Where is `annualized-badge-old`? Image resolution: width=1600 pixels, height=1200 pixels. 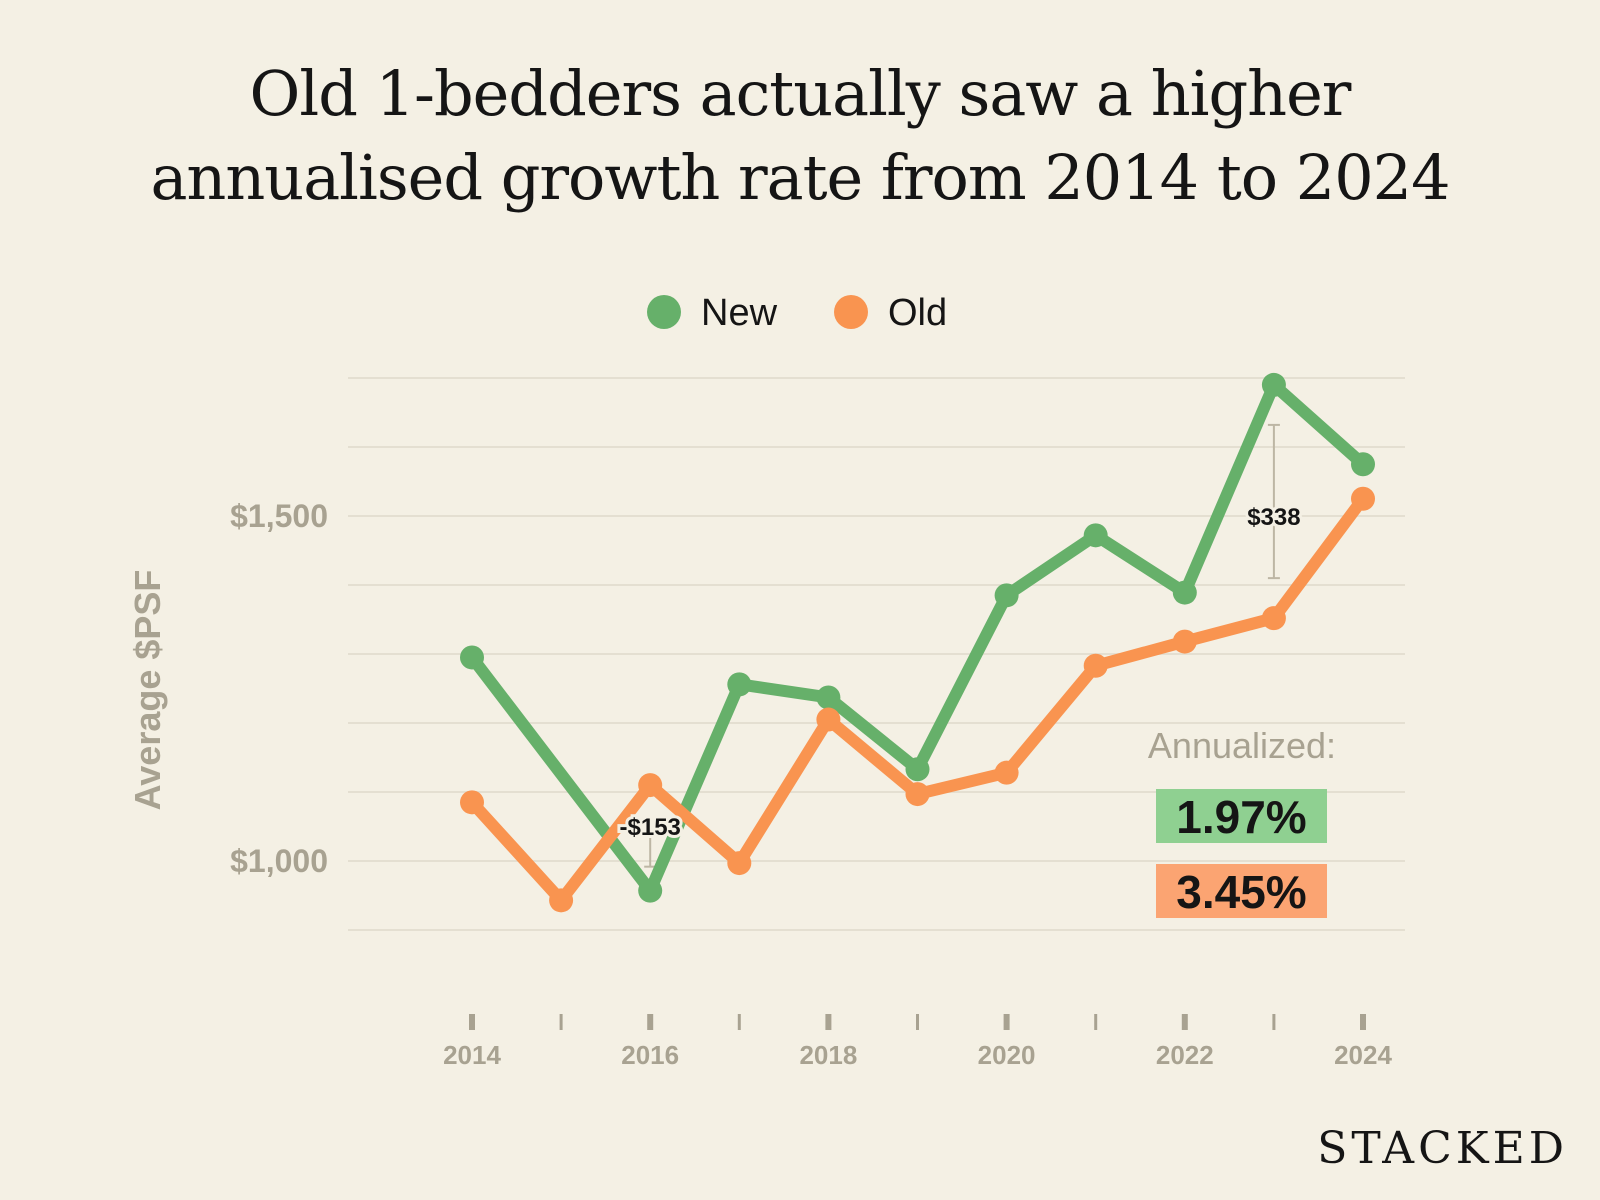
annualized-badge-old is located at coordinates (1241, 891).